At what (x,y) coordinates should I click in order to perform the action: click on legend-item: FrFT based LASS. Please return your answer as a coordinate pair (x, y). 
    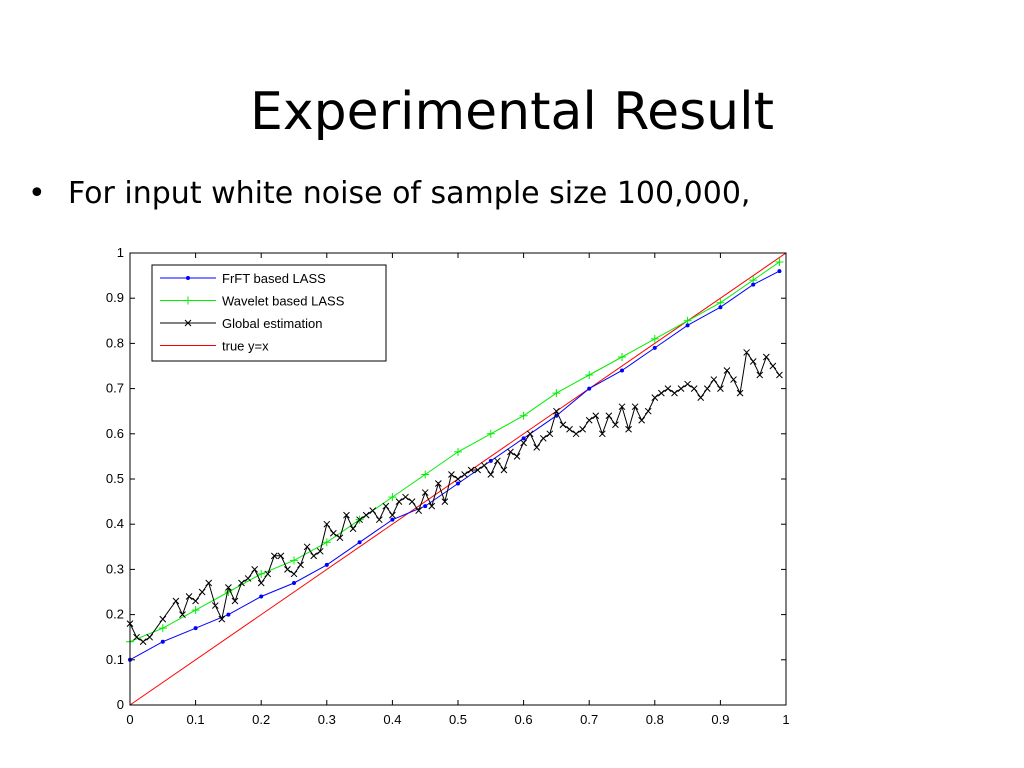
    Looking at the image, I should click on (243, 278).